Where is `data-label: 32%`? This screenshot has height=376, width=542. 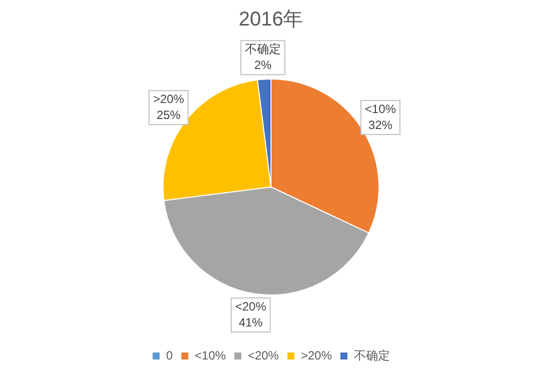
data-label: 32% is located at coordinates (380, 125).